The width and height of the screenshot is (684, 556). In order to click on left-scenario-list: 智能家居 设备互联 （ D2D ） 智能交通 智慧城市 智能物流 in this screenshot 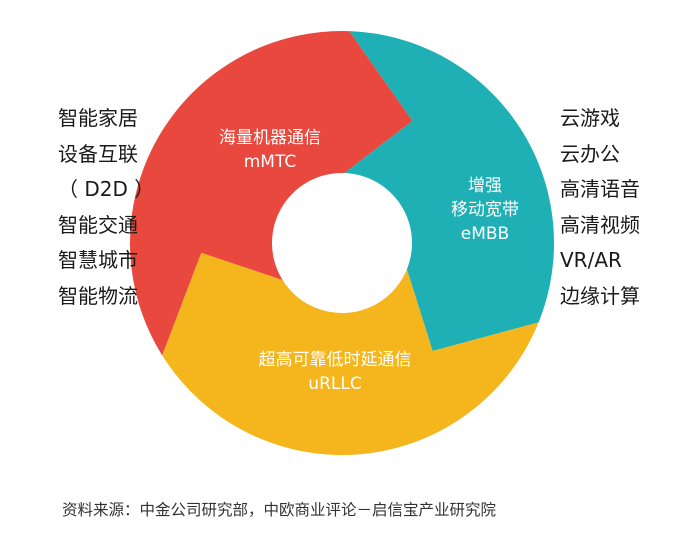, I will do `click(106, 208)`.